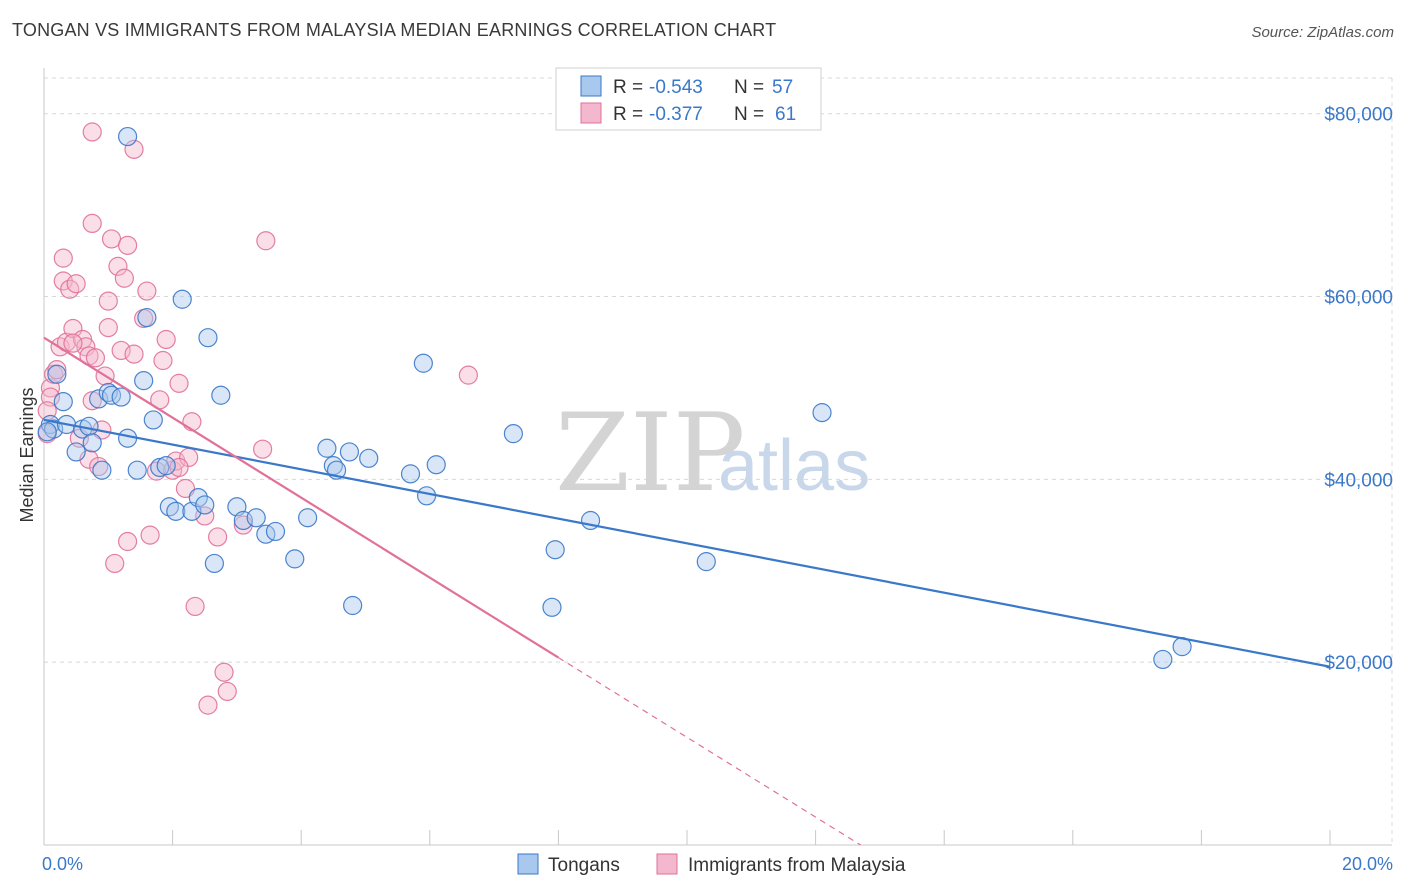 Image resolution: width=1406 pixels, height=892 pixels. What do you see at coordinates (584, 865) in the screenshot?
I see `bottom-legend-label-tongans: Tongans` at bounding box center [584, 865].